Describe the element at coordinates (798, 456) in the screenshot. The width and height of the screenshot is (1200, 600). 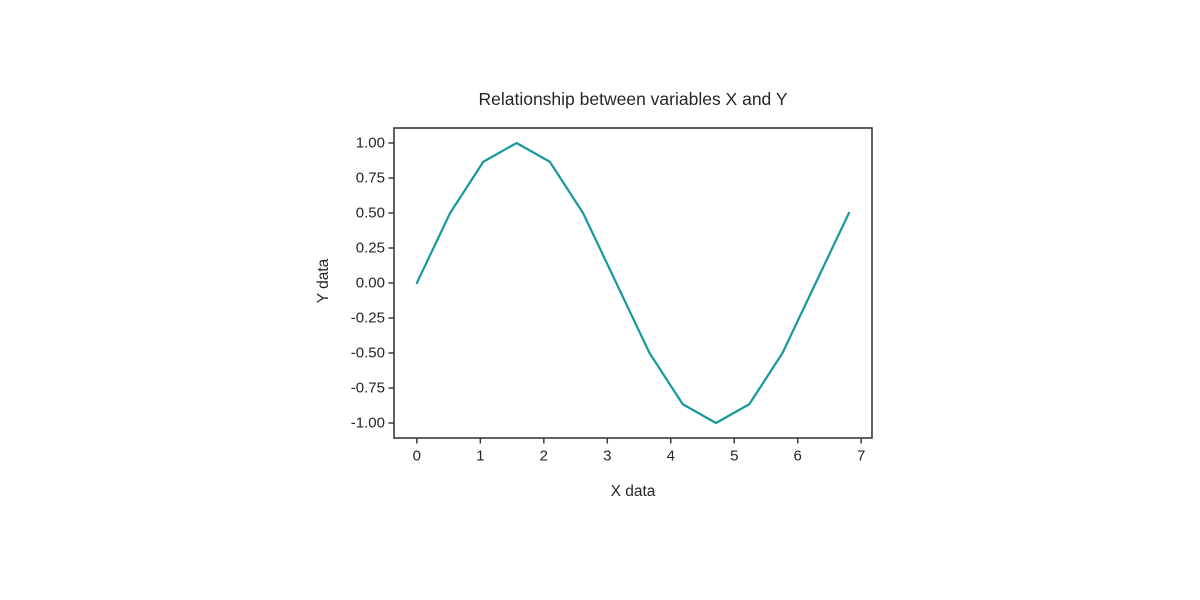
I see `x-tick-label: 6` at that location.